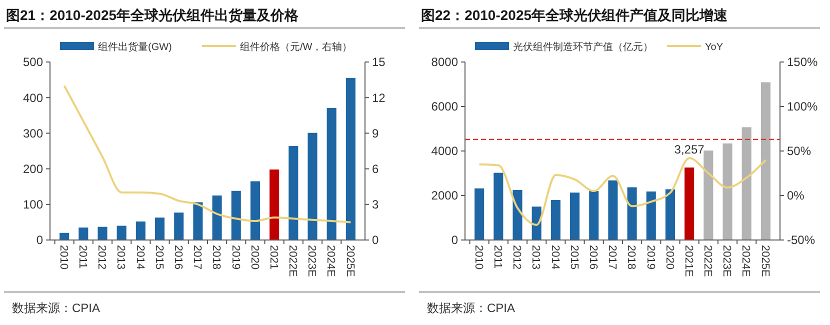 The image size is (830, 325). Describe the element at coordinates (583, 47) in the screenshot. I see `legend-label: 光伏组件制造环节产值（亿元）` at that location.